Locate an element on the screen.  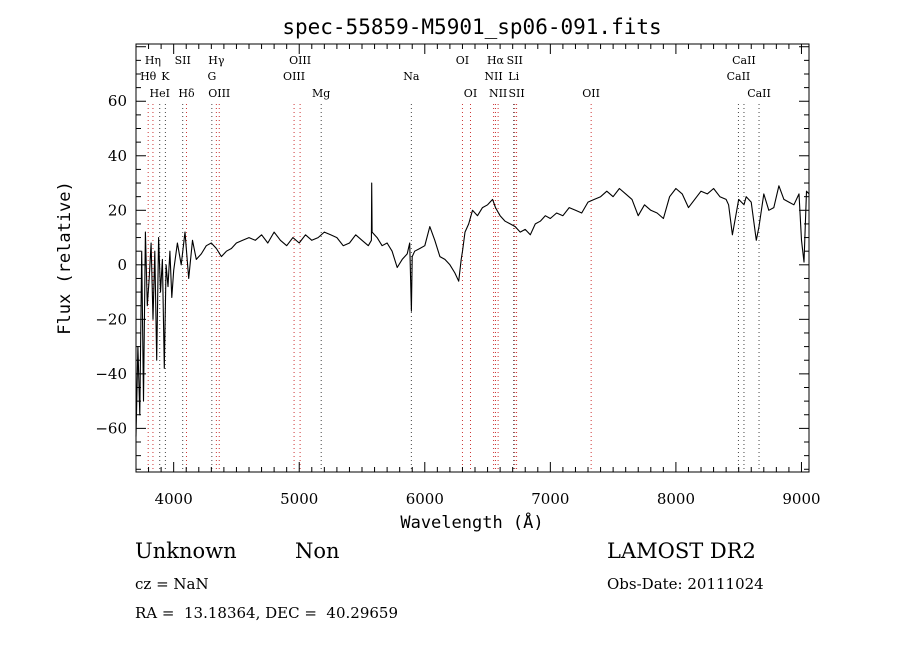
y-tick-label: −60 is located at coordinates (111, 428).